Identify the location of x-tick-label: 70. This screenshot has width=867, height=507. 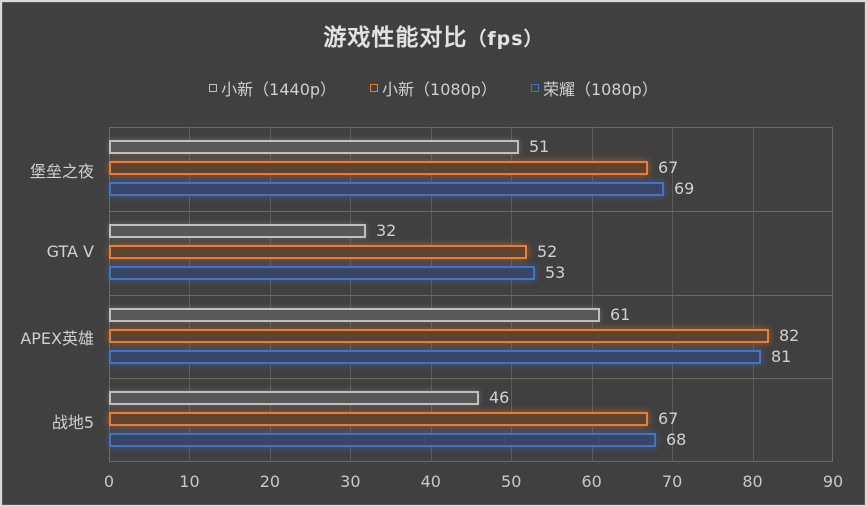
(672, 481).